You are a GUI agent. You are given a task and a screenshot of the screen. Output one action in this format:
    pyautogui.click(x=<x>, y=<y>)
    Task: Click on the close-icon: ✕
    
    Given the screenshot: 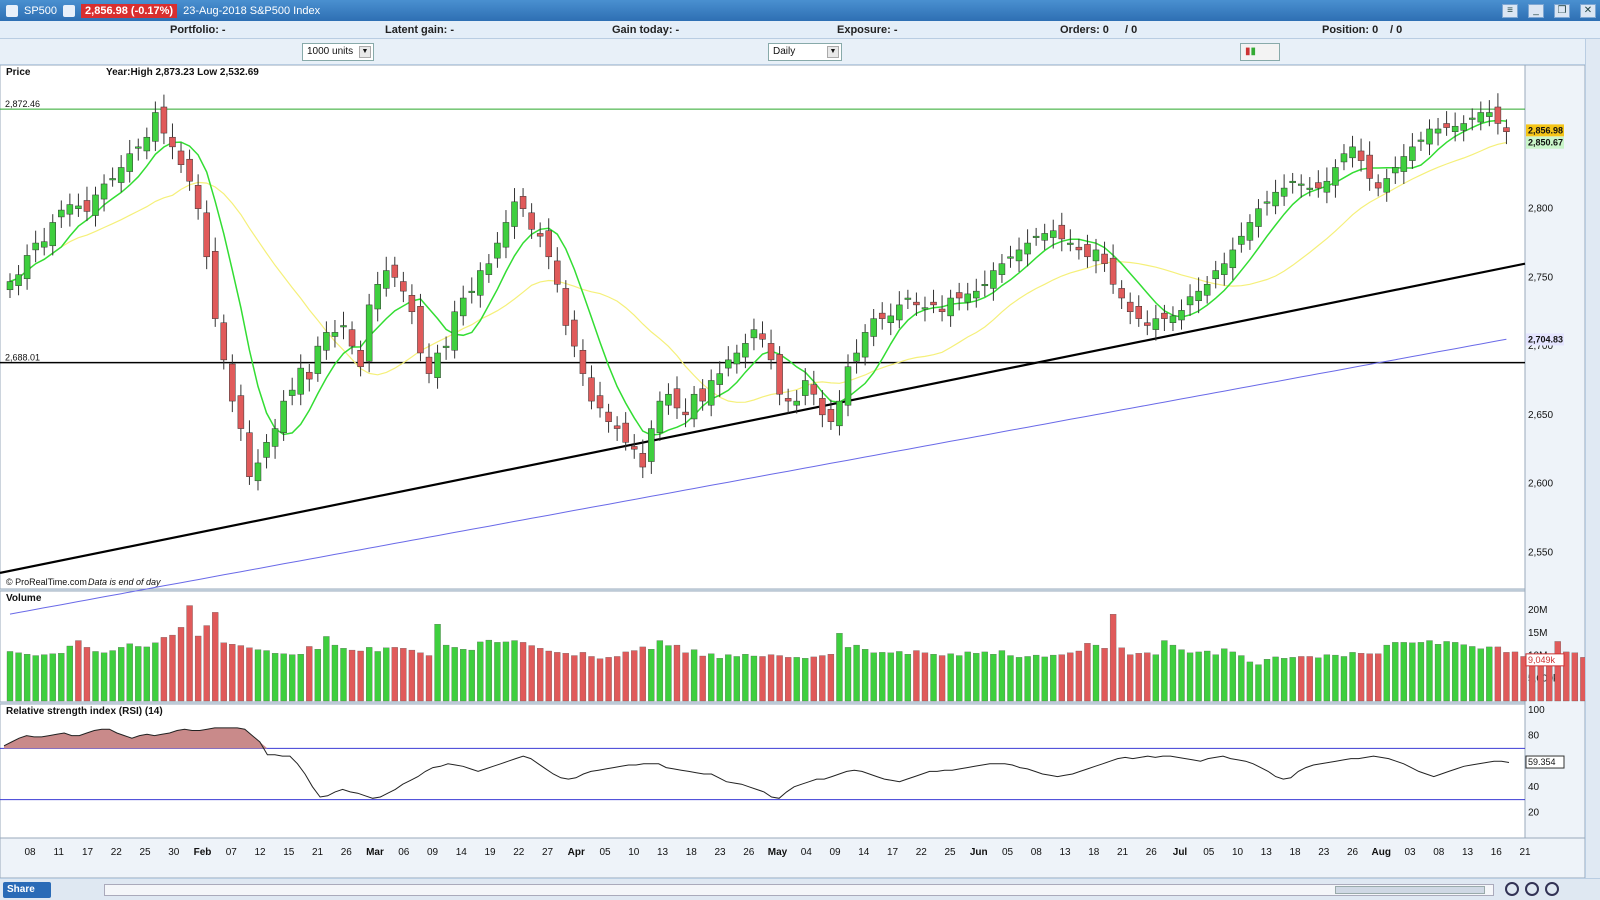 What is the action you would take?
    pyautogui.click(x=1588, y=10)
    